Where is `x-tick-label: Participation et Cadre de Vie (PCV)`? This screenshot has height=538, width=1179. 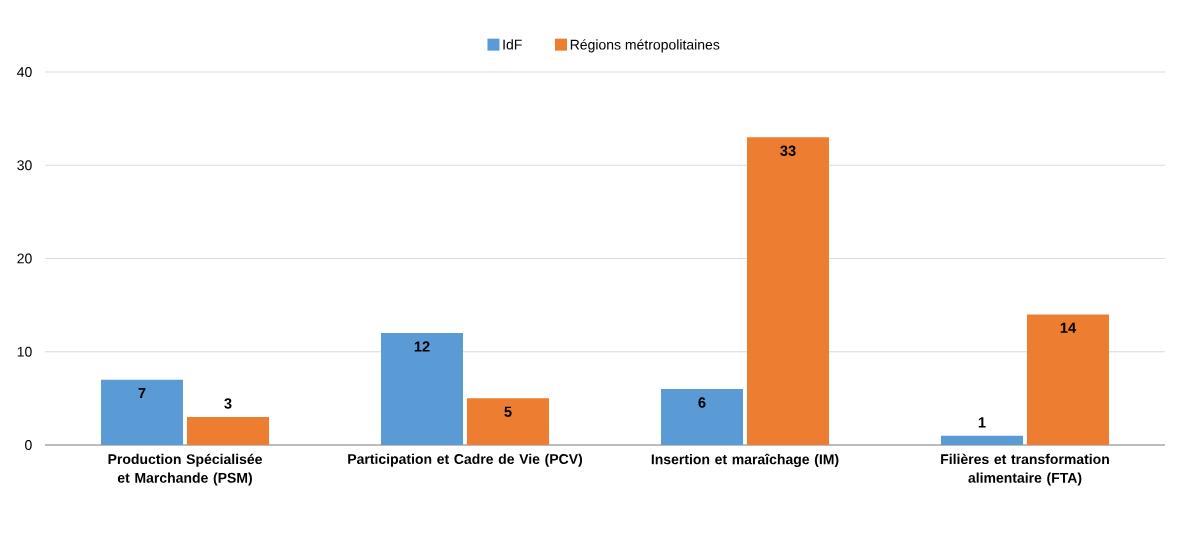
x-tick-label: Participation et Cadre de Vie (PCV) is located at coordinates (465, 460).